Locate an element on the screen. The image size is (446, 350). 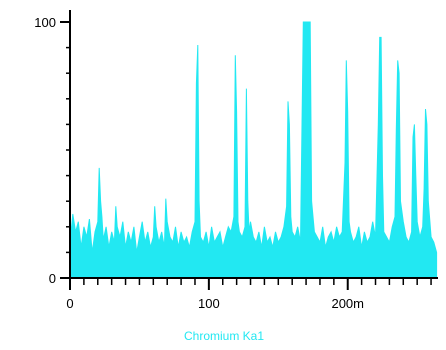
y-tick-label: 100 is located at coordinates (45, 22).